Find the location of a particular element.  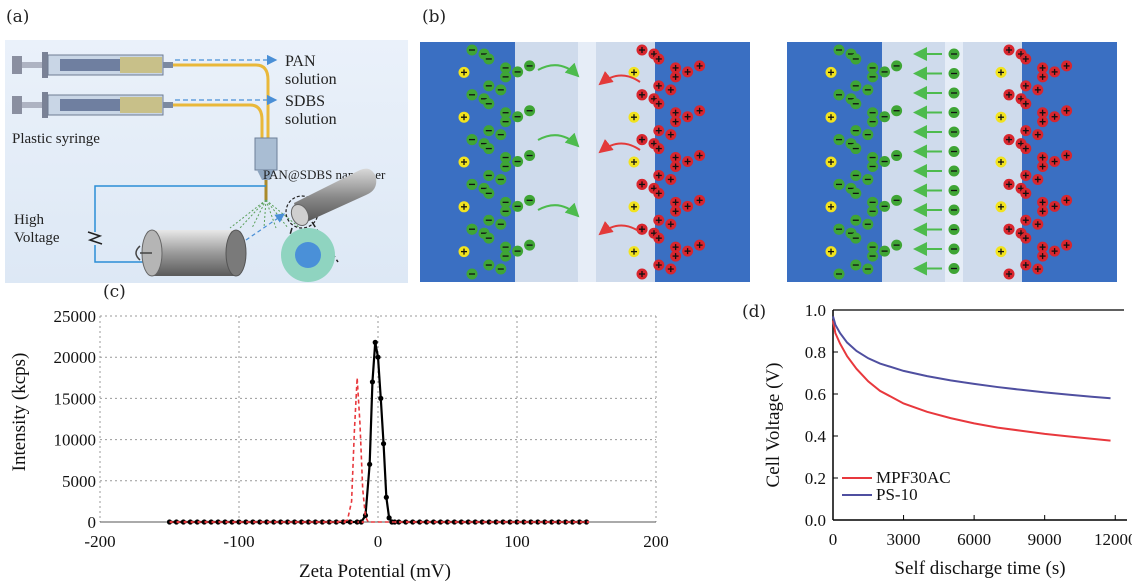

cell-charged is located at coordinates (952, 162).